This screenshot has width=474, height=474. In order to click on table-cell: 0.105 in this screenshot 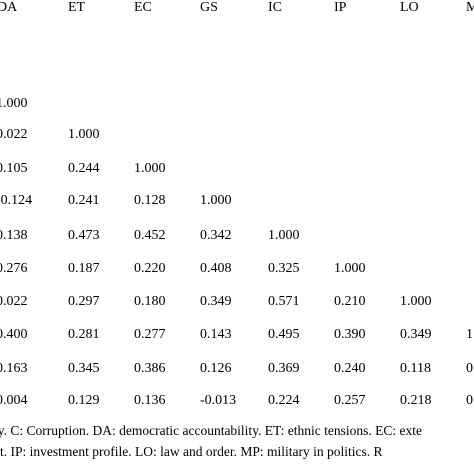, I will do `click(14, 168)`.